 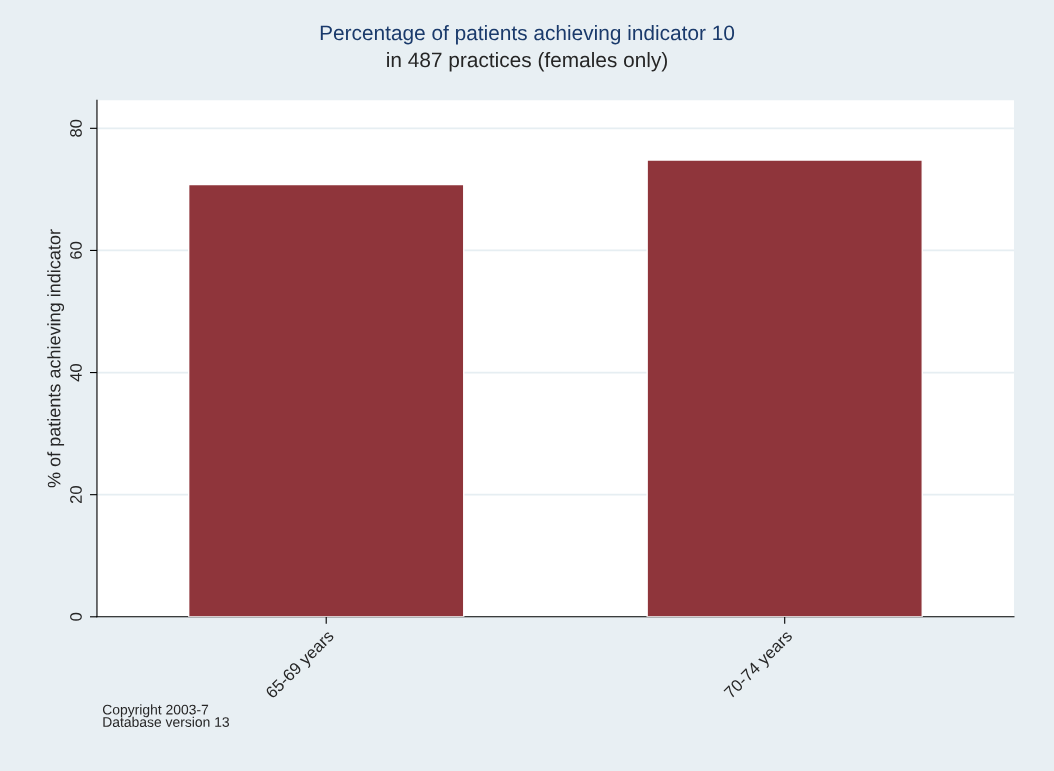 What do you see at coordinates (527, 61) in the screenshot?
I see `chart-subtitle: in 487 practices (females only)` at bounding box center [527, 61].